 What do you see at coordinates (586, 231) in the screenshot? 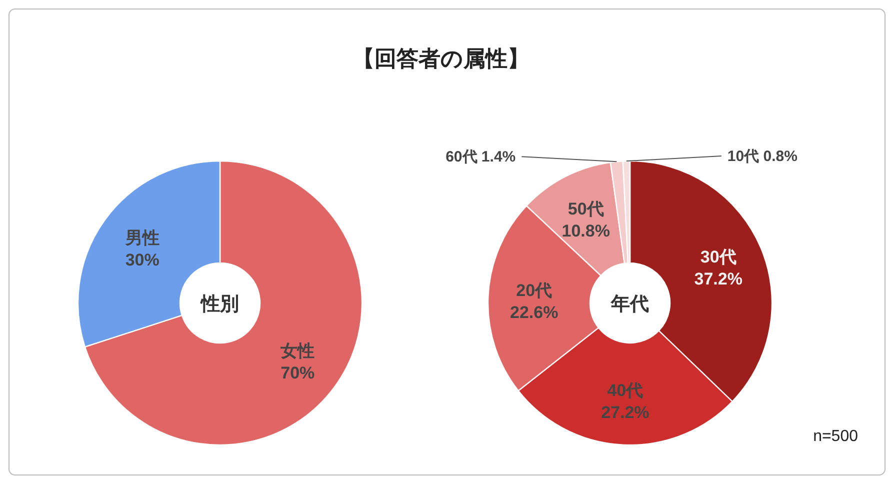
I see `data-label: 10.8%` at bounding box center [586, 231].